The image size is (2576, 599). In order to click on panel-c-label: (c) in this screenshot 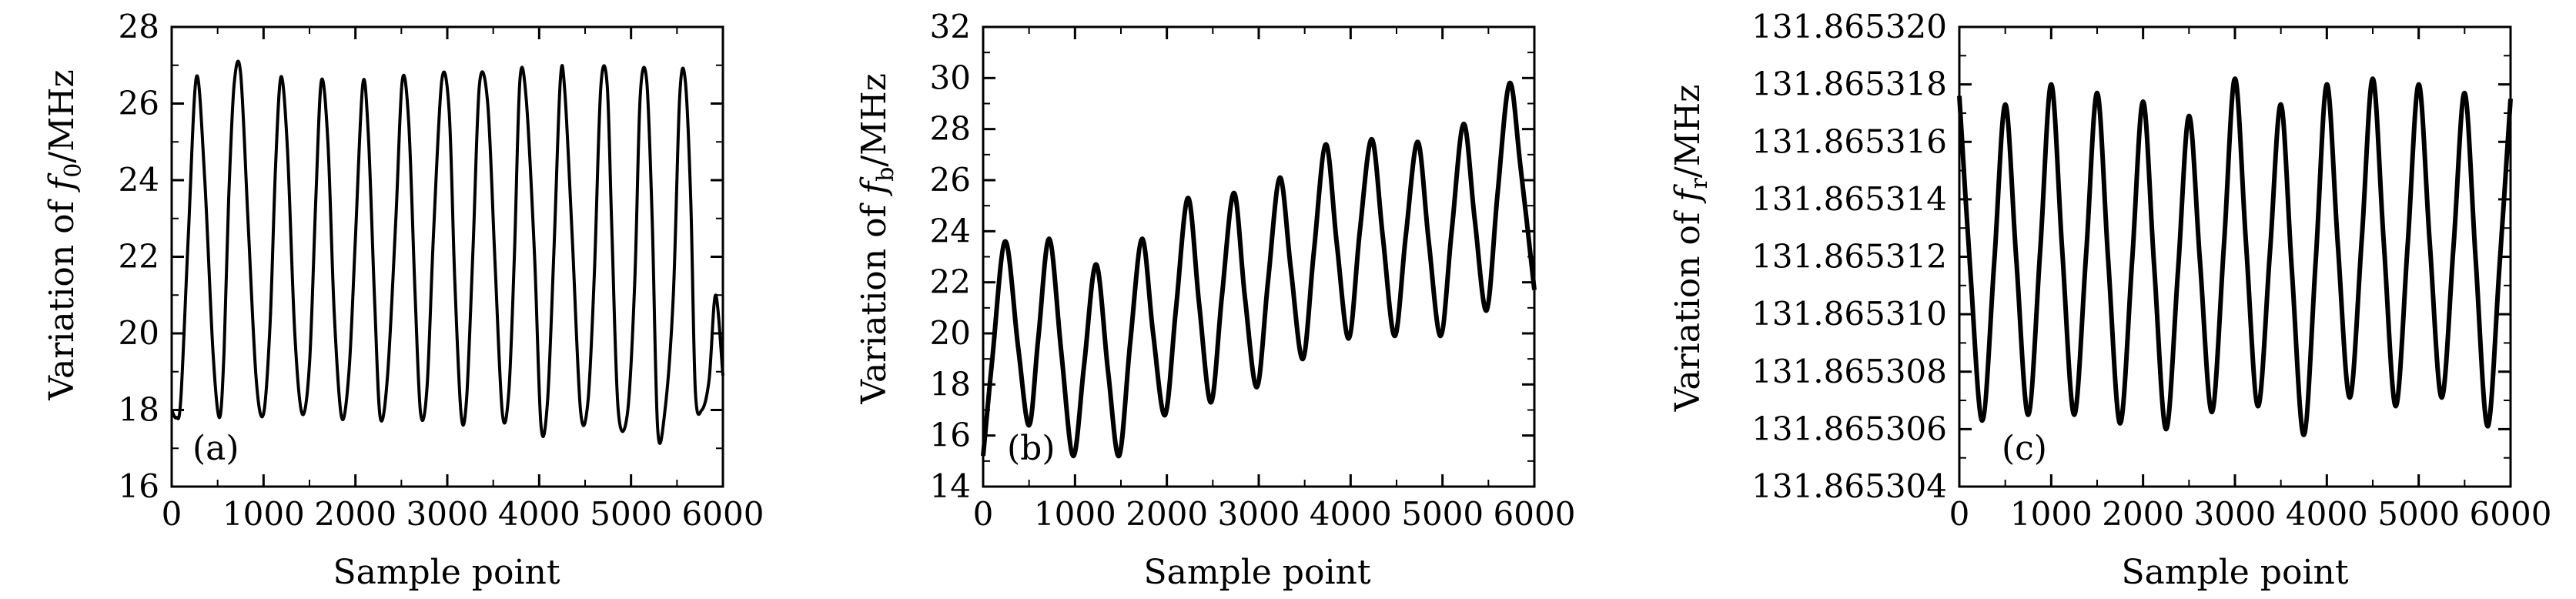, I will do `click(2025, 448)`.